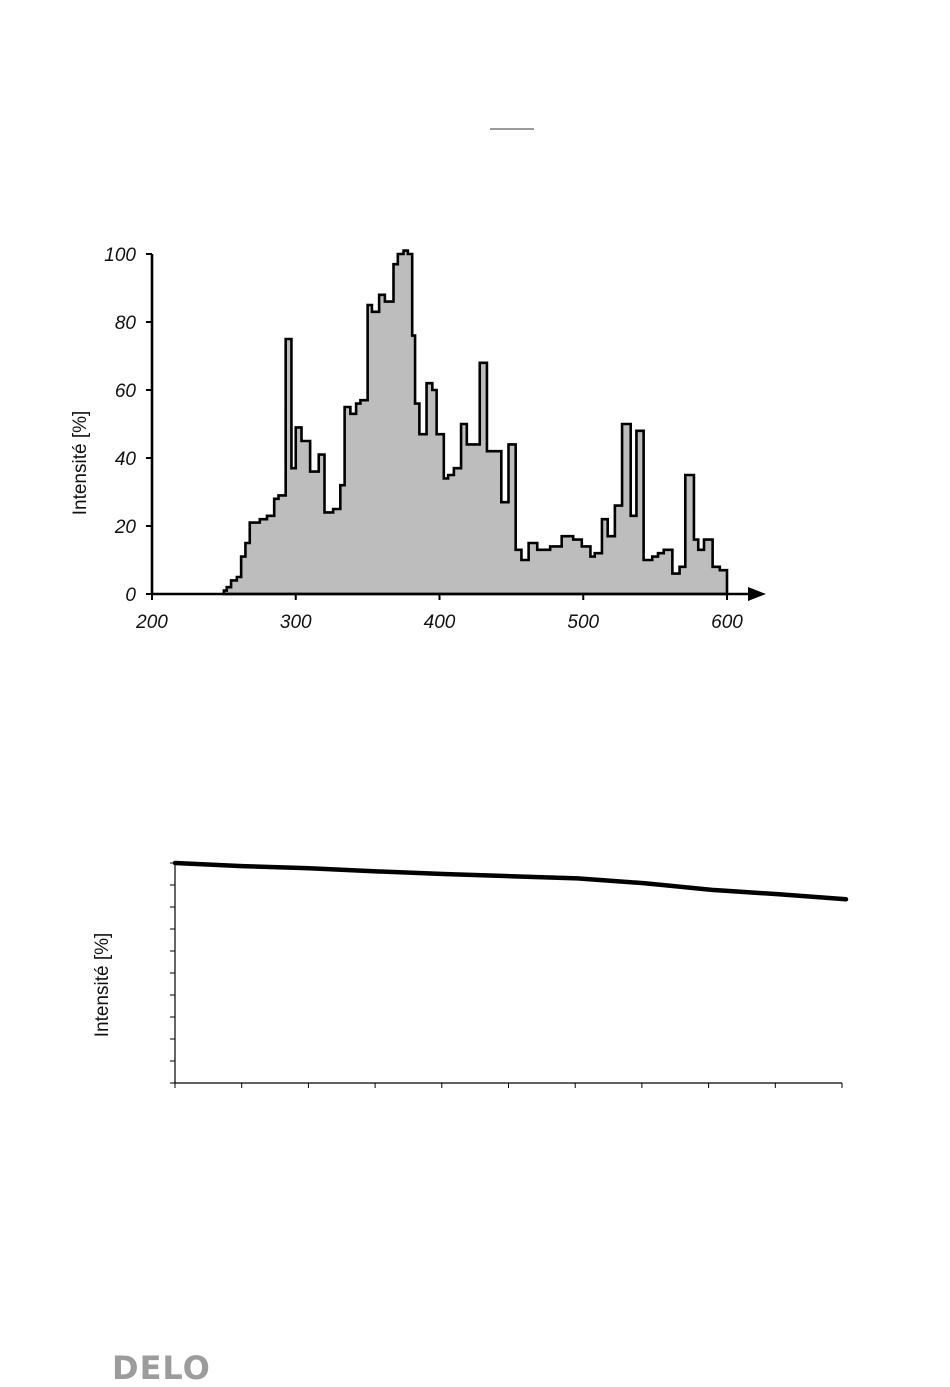 The width and height of the screenshot is (950, 1387). Describe the element at coordinates (583, 622) in the screenshot. I see `x-tick-label: 500` at that location.